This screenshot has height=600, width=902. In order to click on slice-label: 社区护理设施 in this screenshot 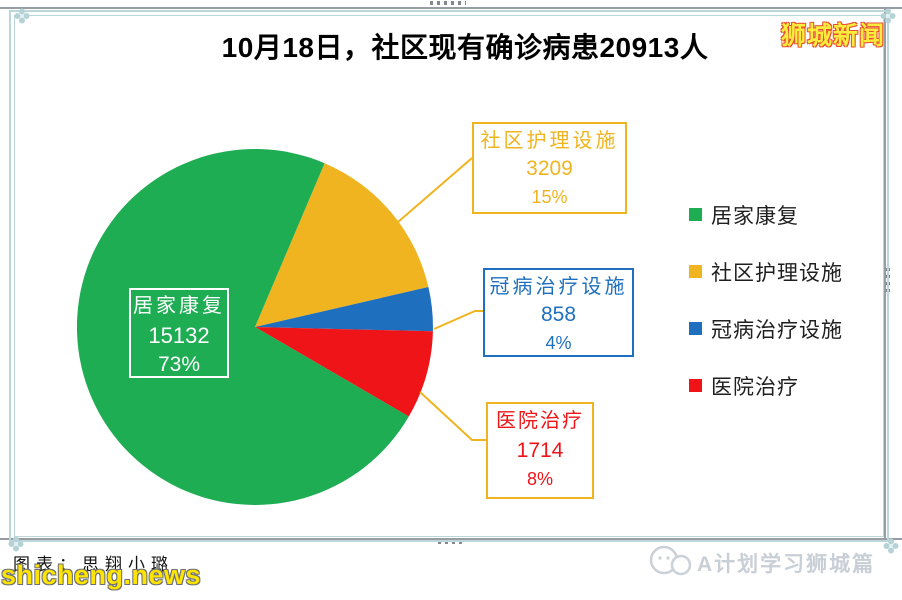, I will do `click(549, 141)`.